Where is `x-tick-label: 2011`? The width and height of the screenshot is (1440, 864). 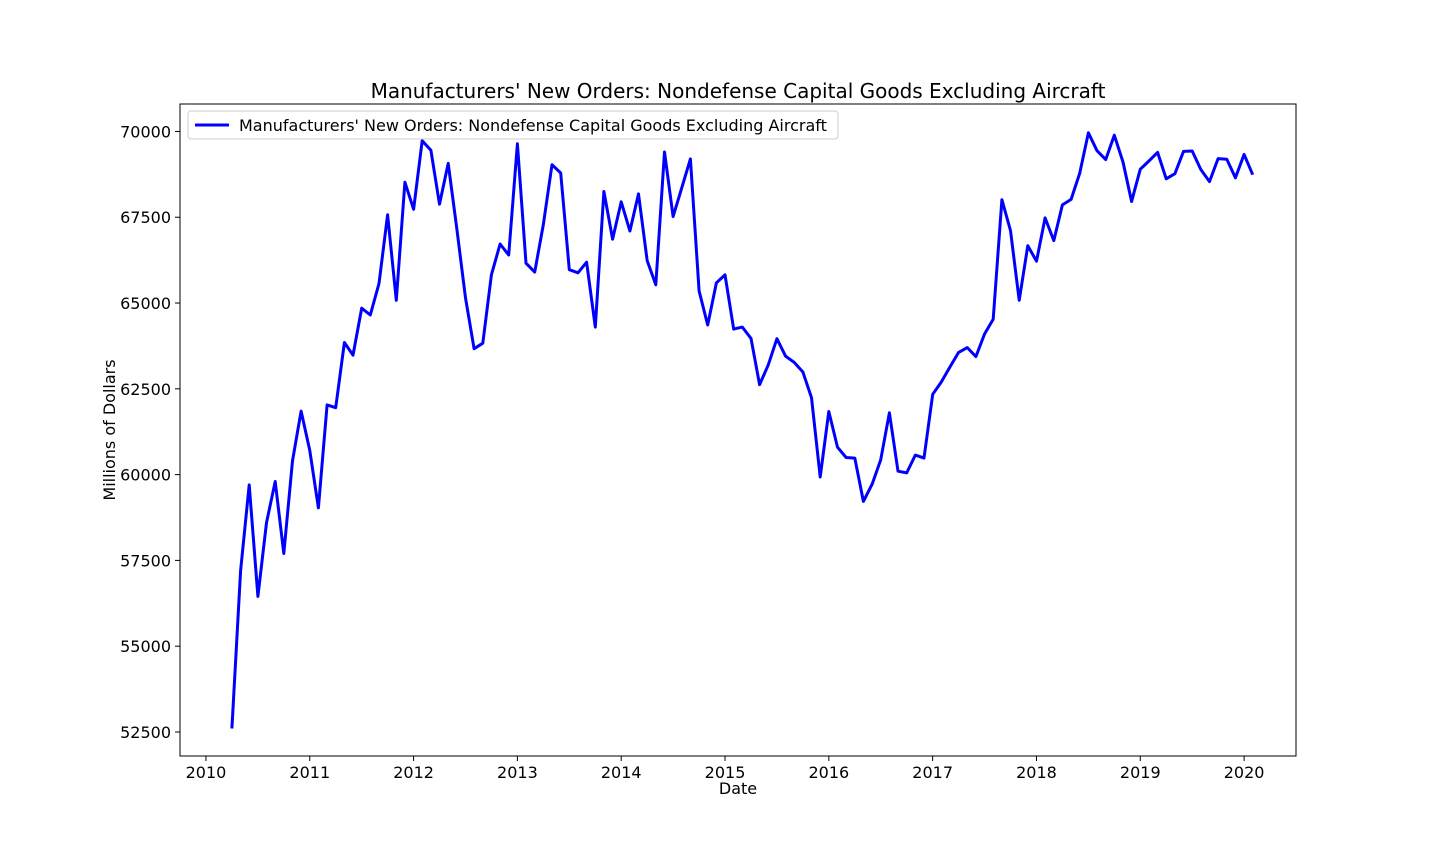
x-tick-label: 2011 is located at coordinates (309, 772).